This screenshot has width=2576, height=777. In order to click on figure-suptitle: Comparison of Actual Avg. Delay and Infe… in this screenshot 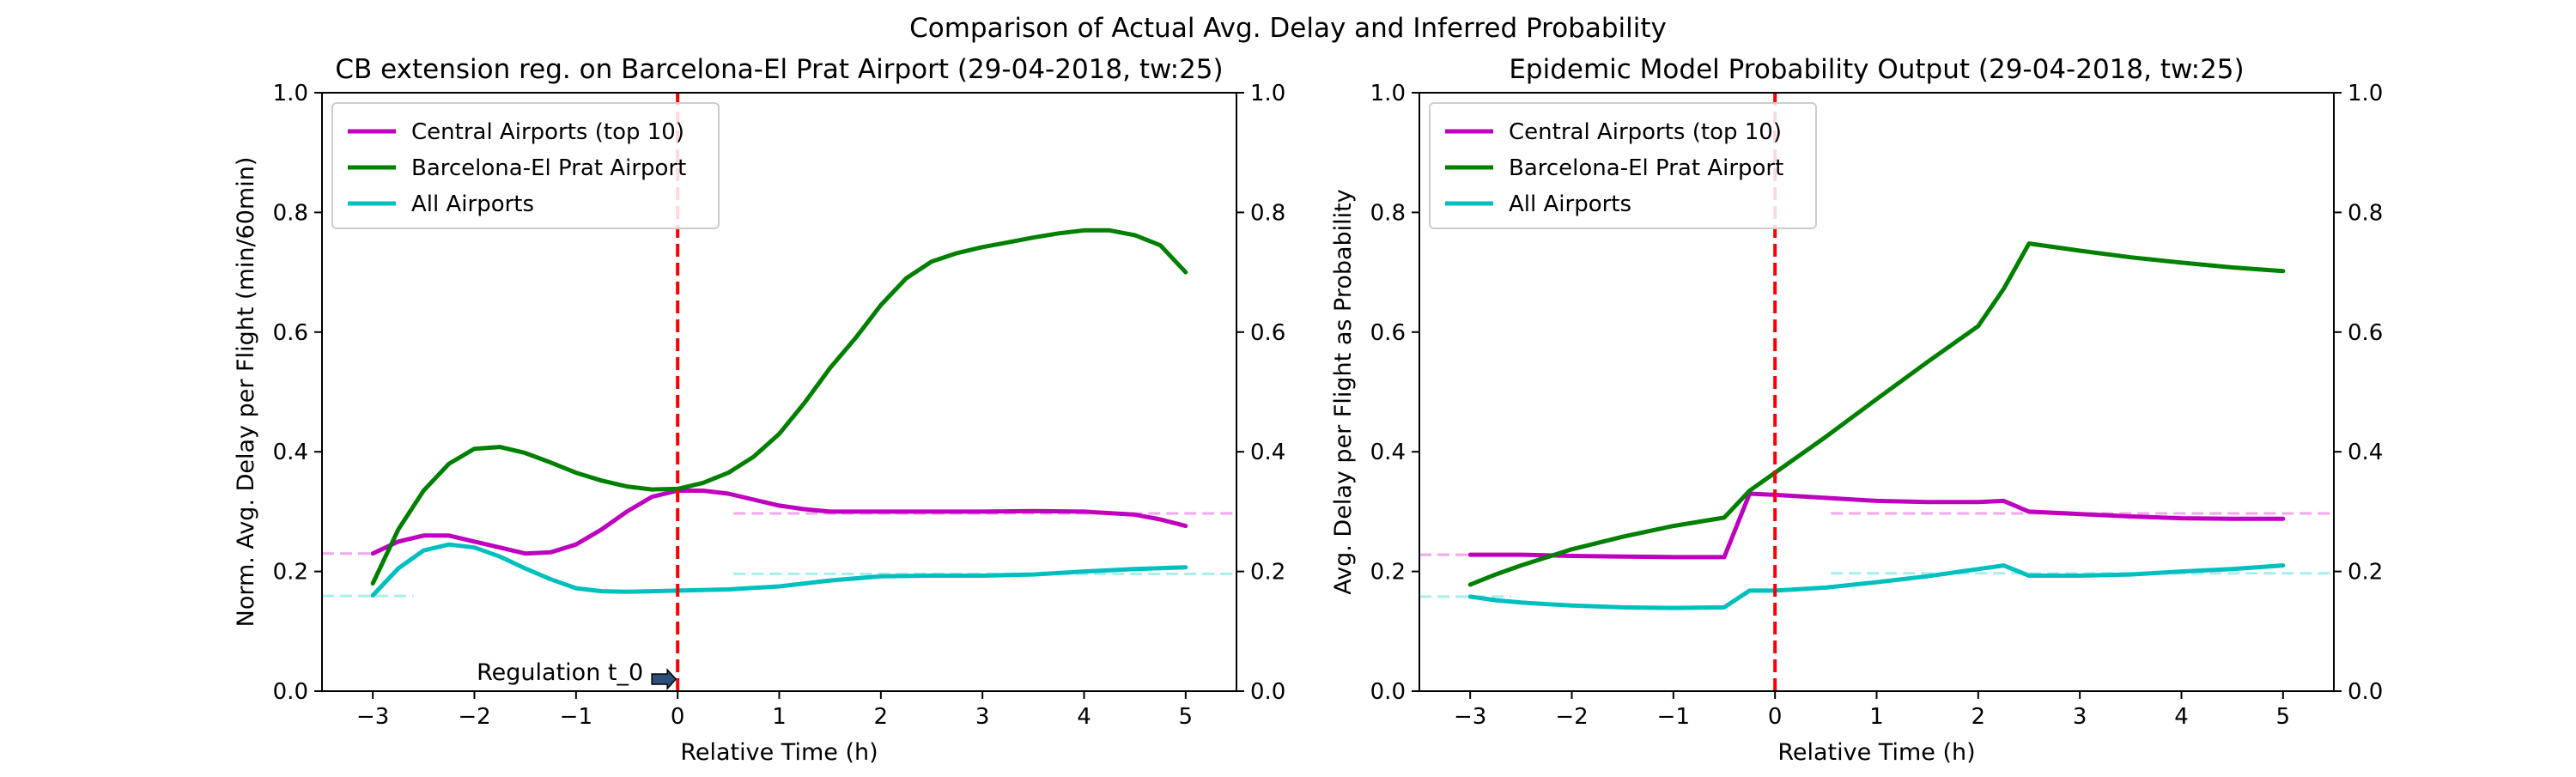, I will do `click(1288, 28)`.